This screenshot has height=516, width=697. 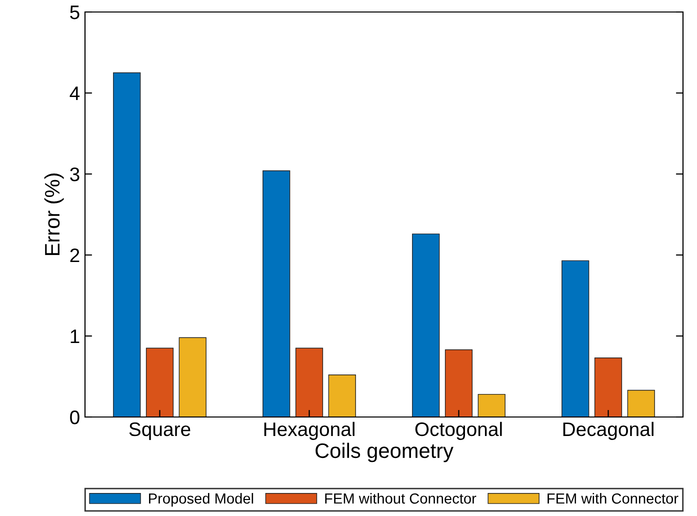 I want to click on x-tick-label: Decagonal, so click(x=608, y=431).